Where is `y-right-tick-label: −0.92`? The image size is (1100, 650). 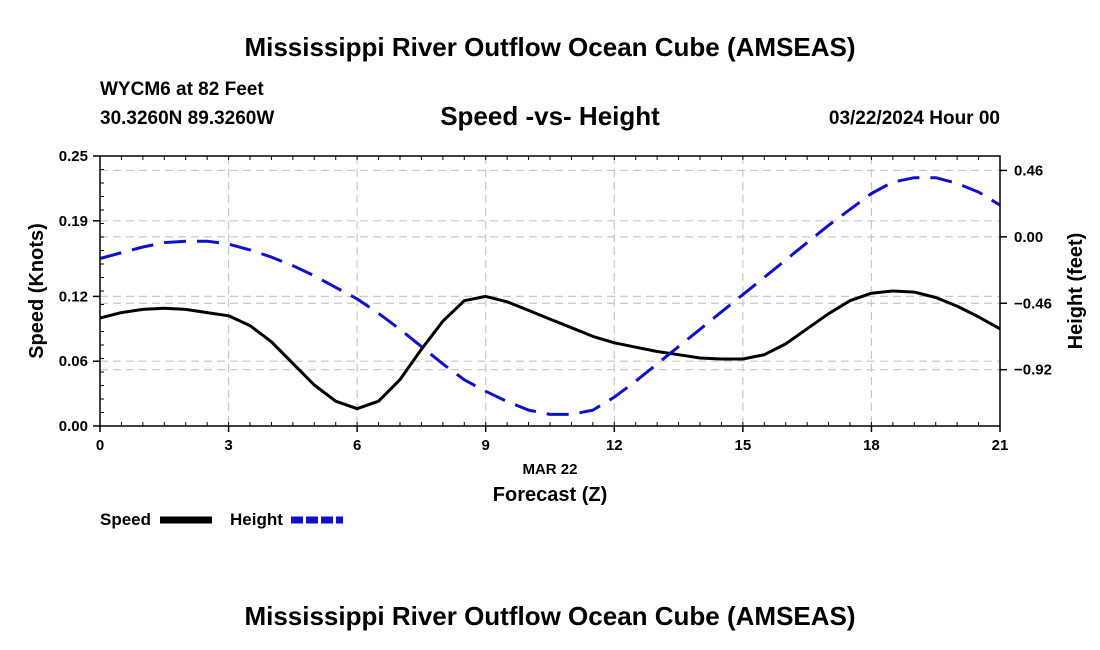
y-right-tick-label: −0.92 is located at coordinates (1033, 370).